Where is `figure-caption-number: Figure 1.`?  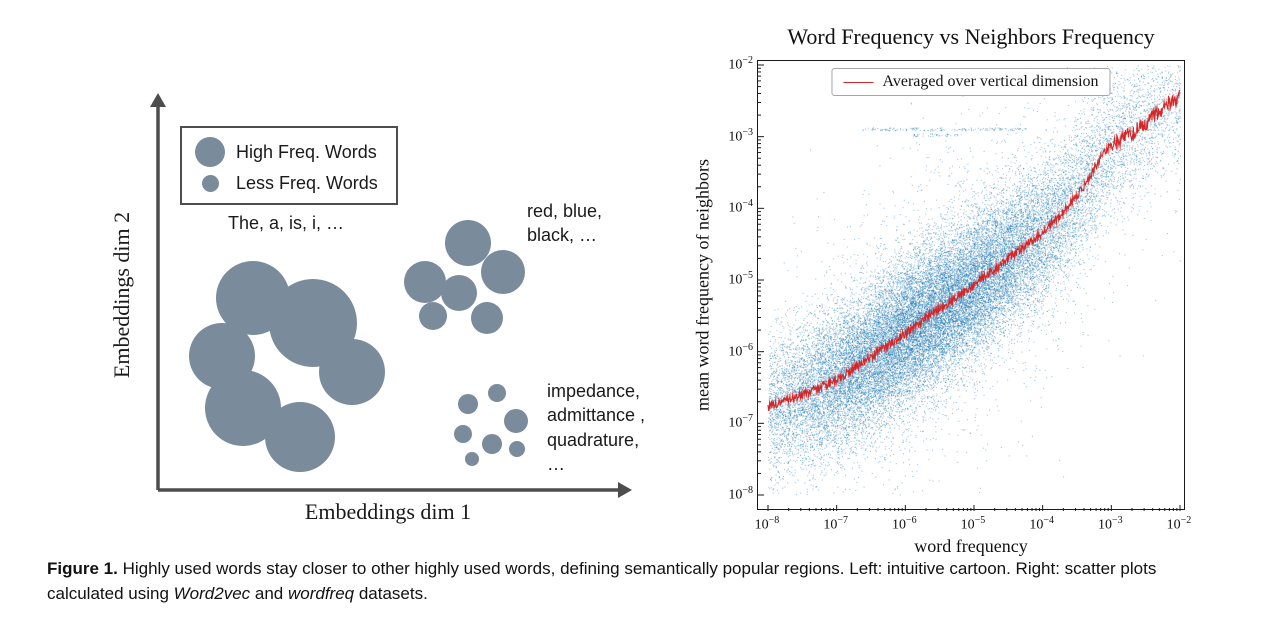 figure-caption-number: Figure 1. is located at coordinates (82, 568).